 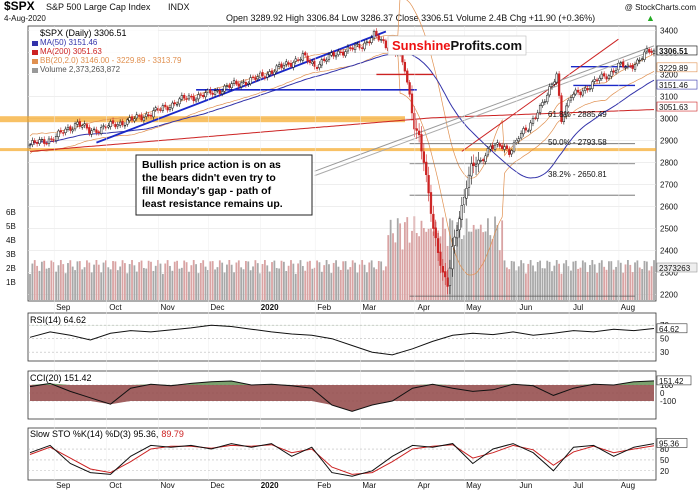 I want to click on legend-background, so click(x=94, y=53).